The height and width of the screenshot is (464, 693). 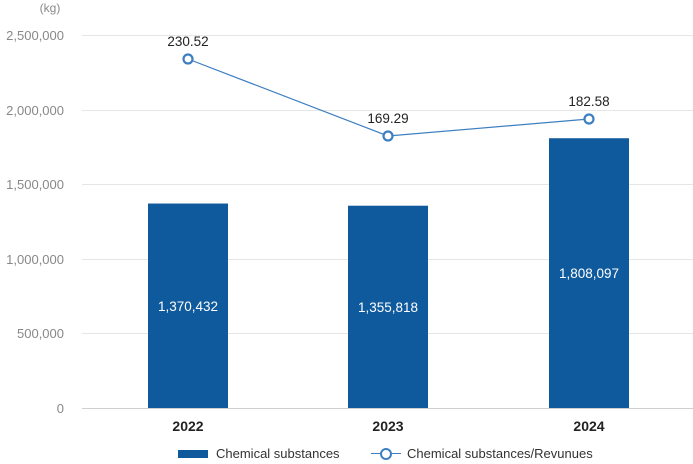 I want to click on y-tick-label: 500,000, so click(x=40, y=333).